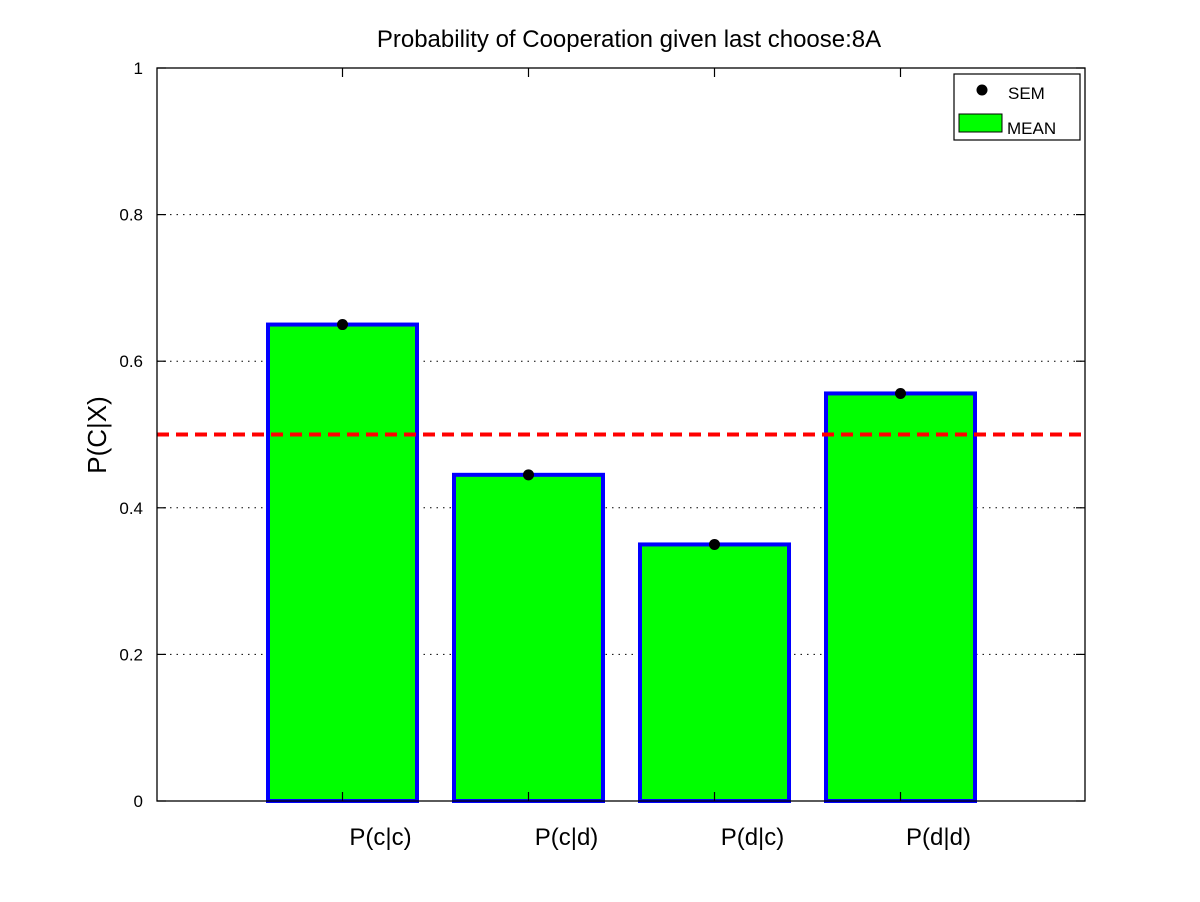 The height and width of the screenshot is (902, 1200). I want to click on sem-markers, so click(621, 434).